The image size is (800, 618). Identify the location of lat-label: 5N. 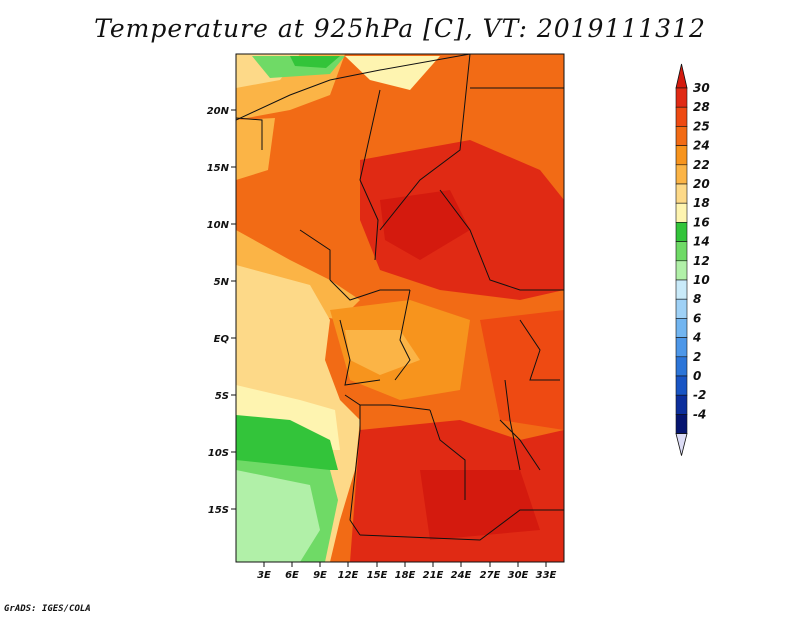
(222, 282).